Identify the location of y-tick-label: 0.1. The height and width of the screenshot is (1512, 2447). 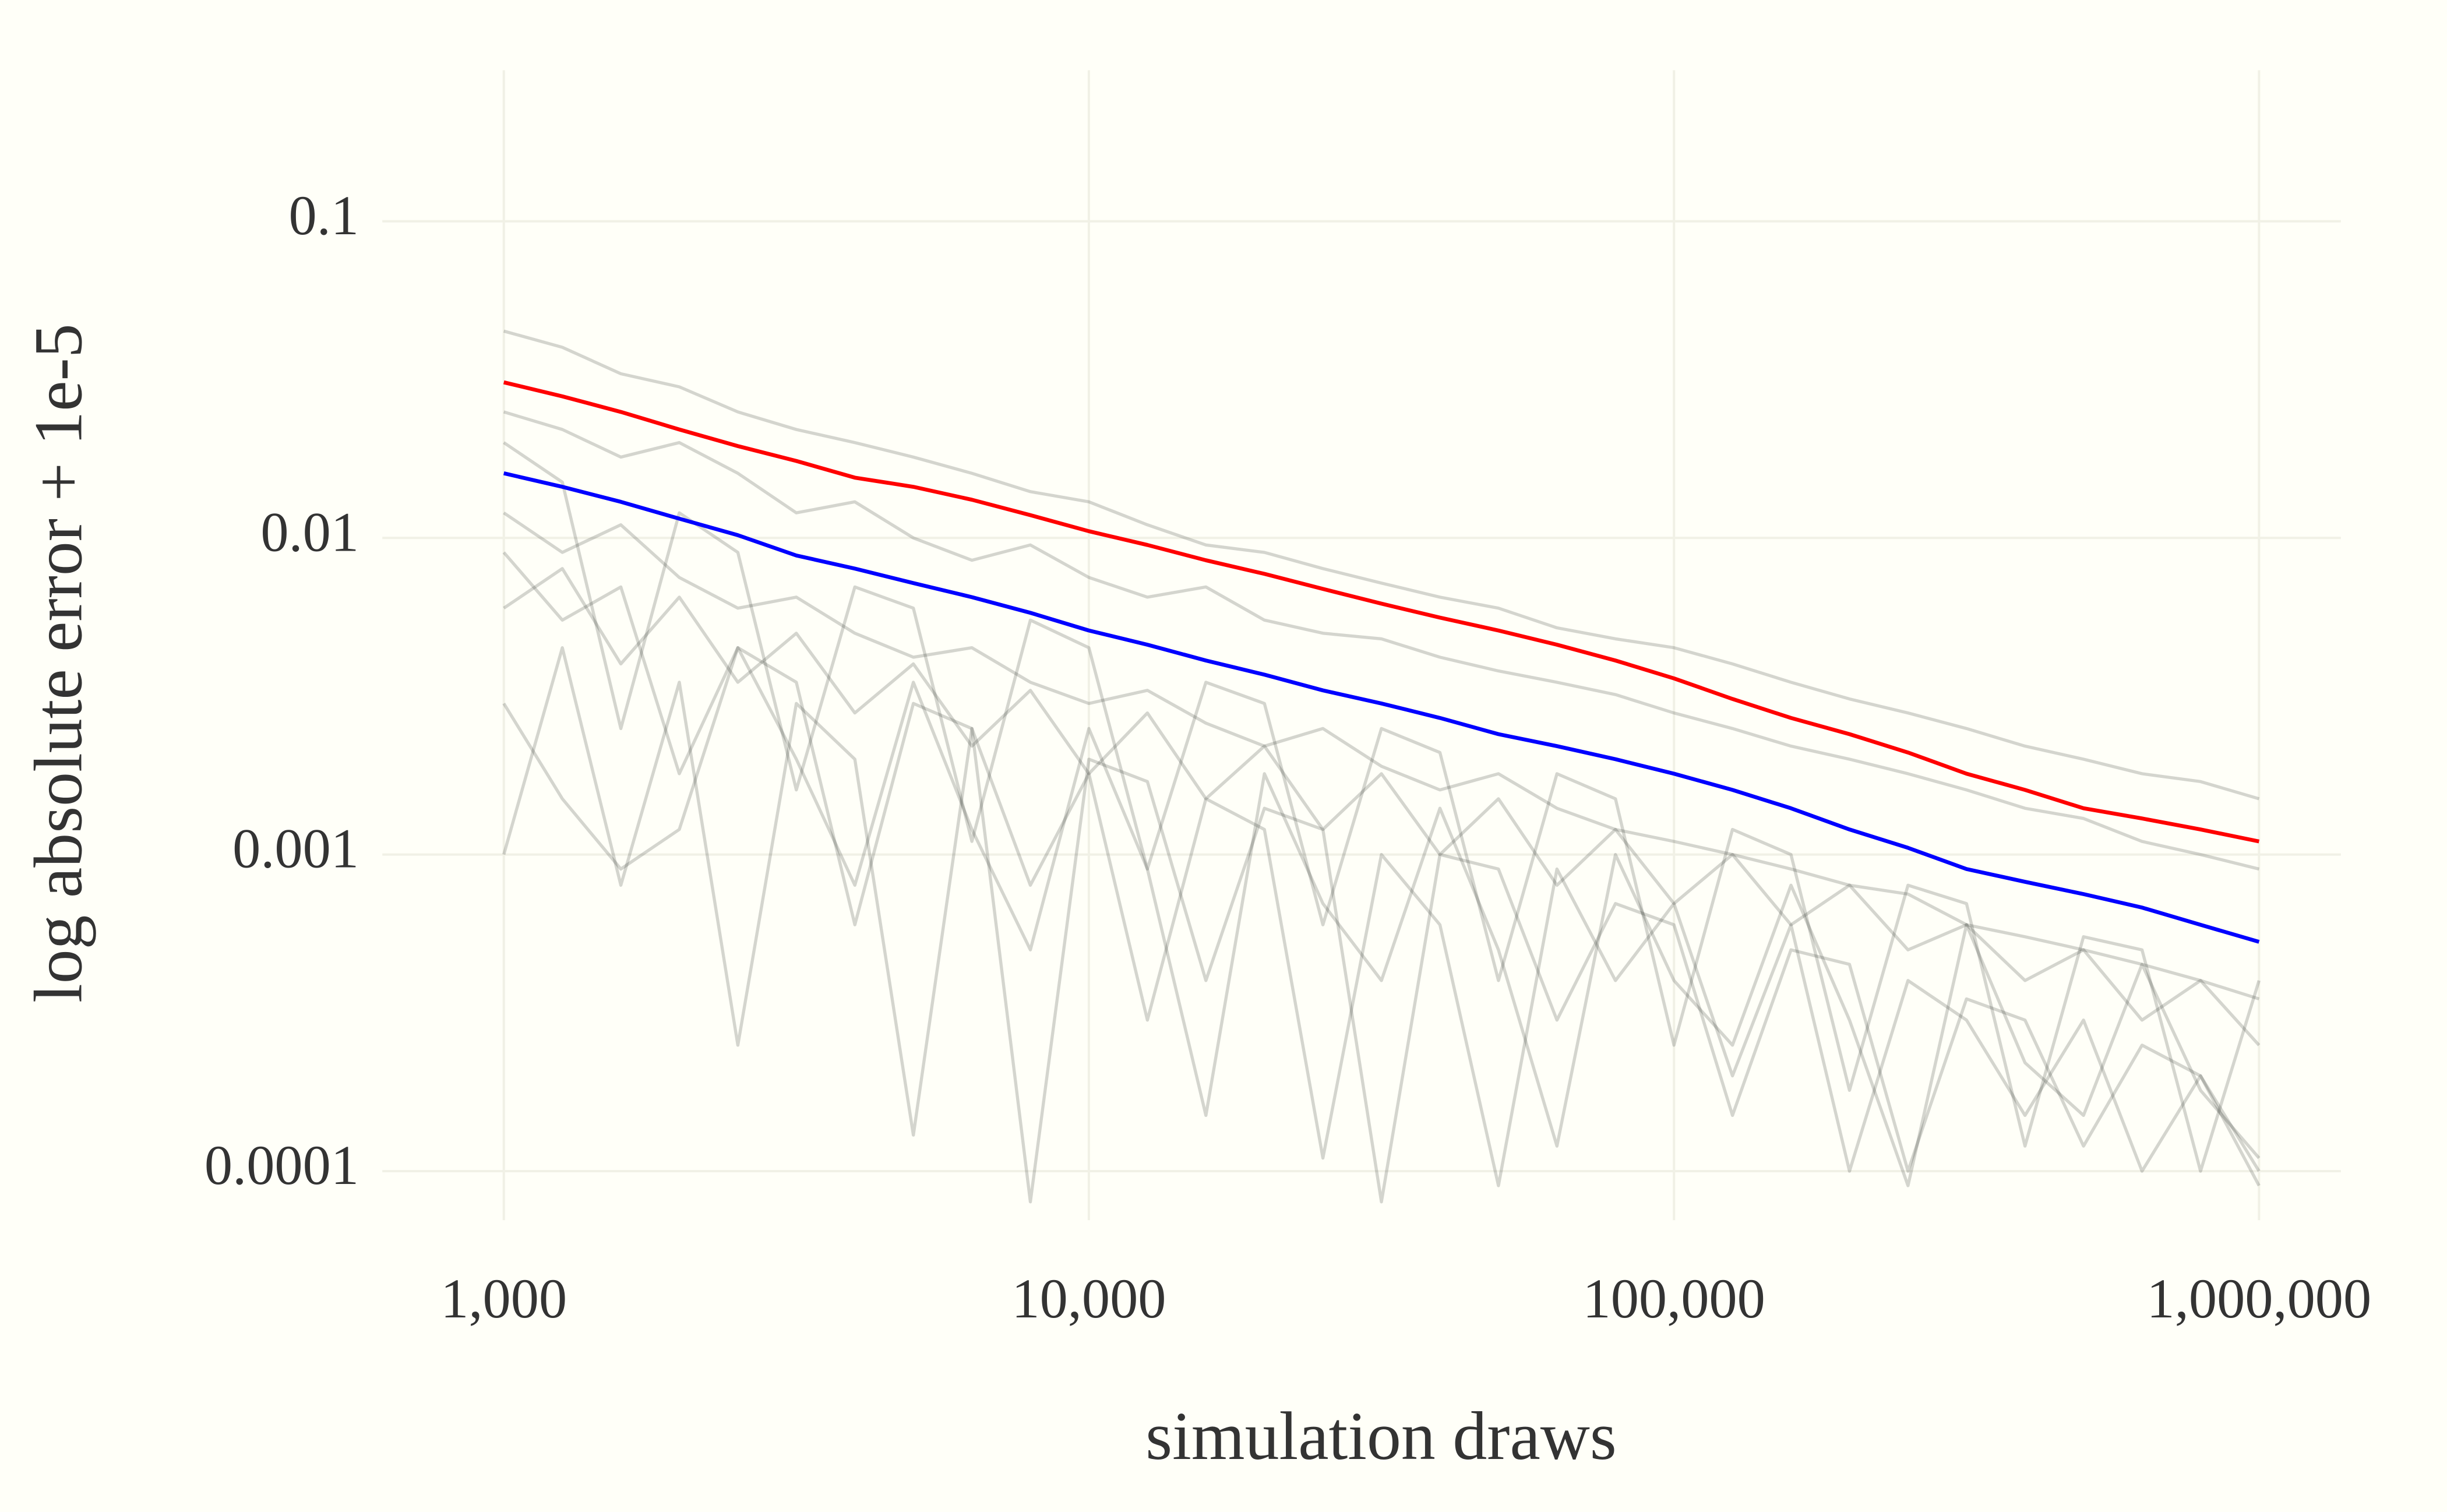
(324, 215).